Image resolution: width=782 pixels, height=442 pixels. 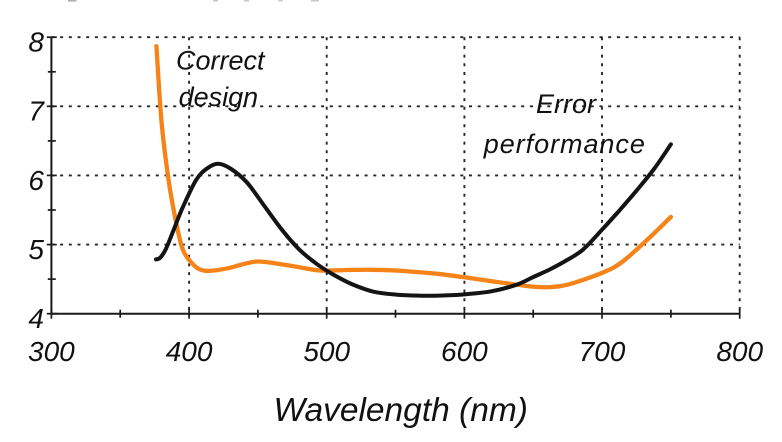 I want to click on svg-text: performance, so click(x=564, y=144).